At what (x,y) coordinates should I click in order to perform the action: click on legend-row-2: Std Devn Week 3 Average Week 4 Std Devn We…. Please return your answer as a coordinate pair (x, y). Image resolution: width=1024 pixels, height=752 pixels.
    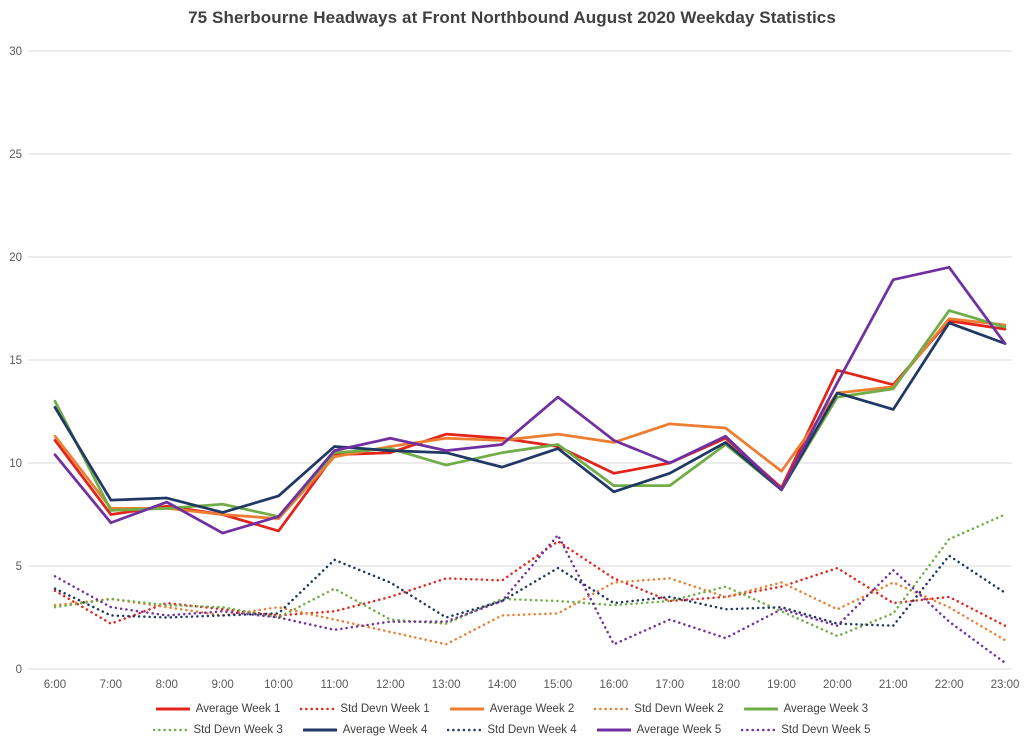
    Looking at the image, I should click on (512, 730).